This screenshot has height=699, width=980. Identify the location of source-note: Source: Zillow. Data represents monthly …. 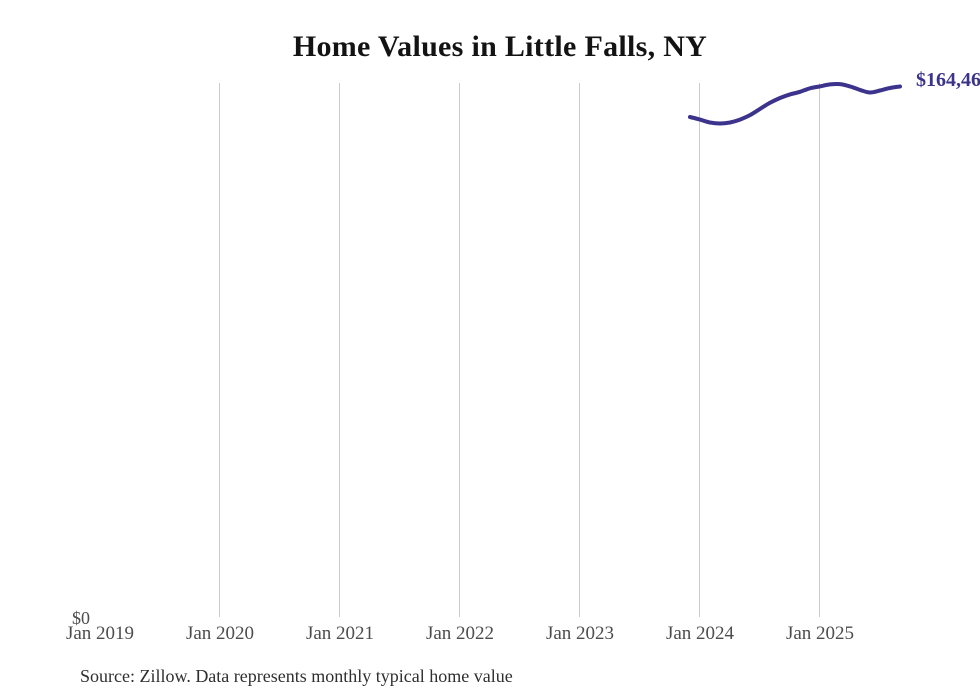
(296, 676).